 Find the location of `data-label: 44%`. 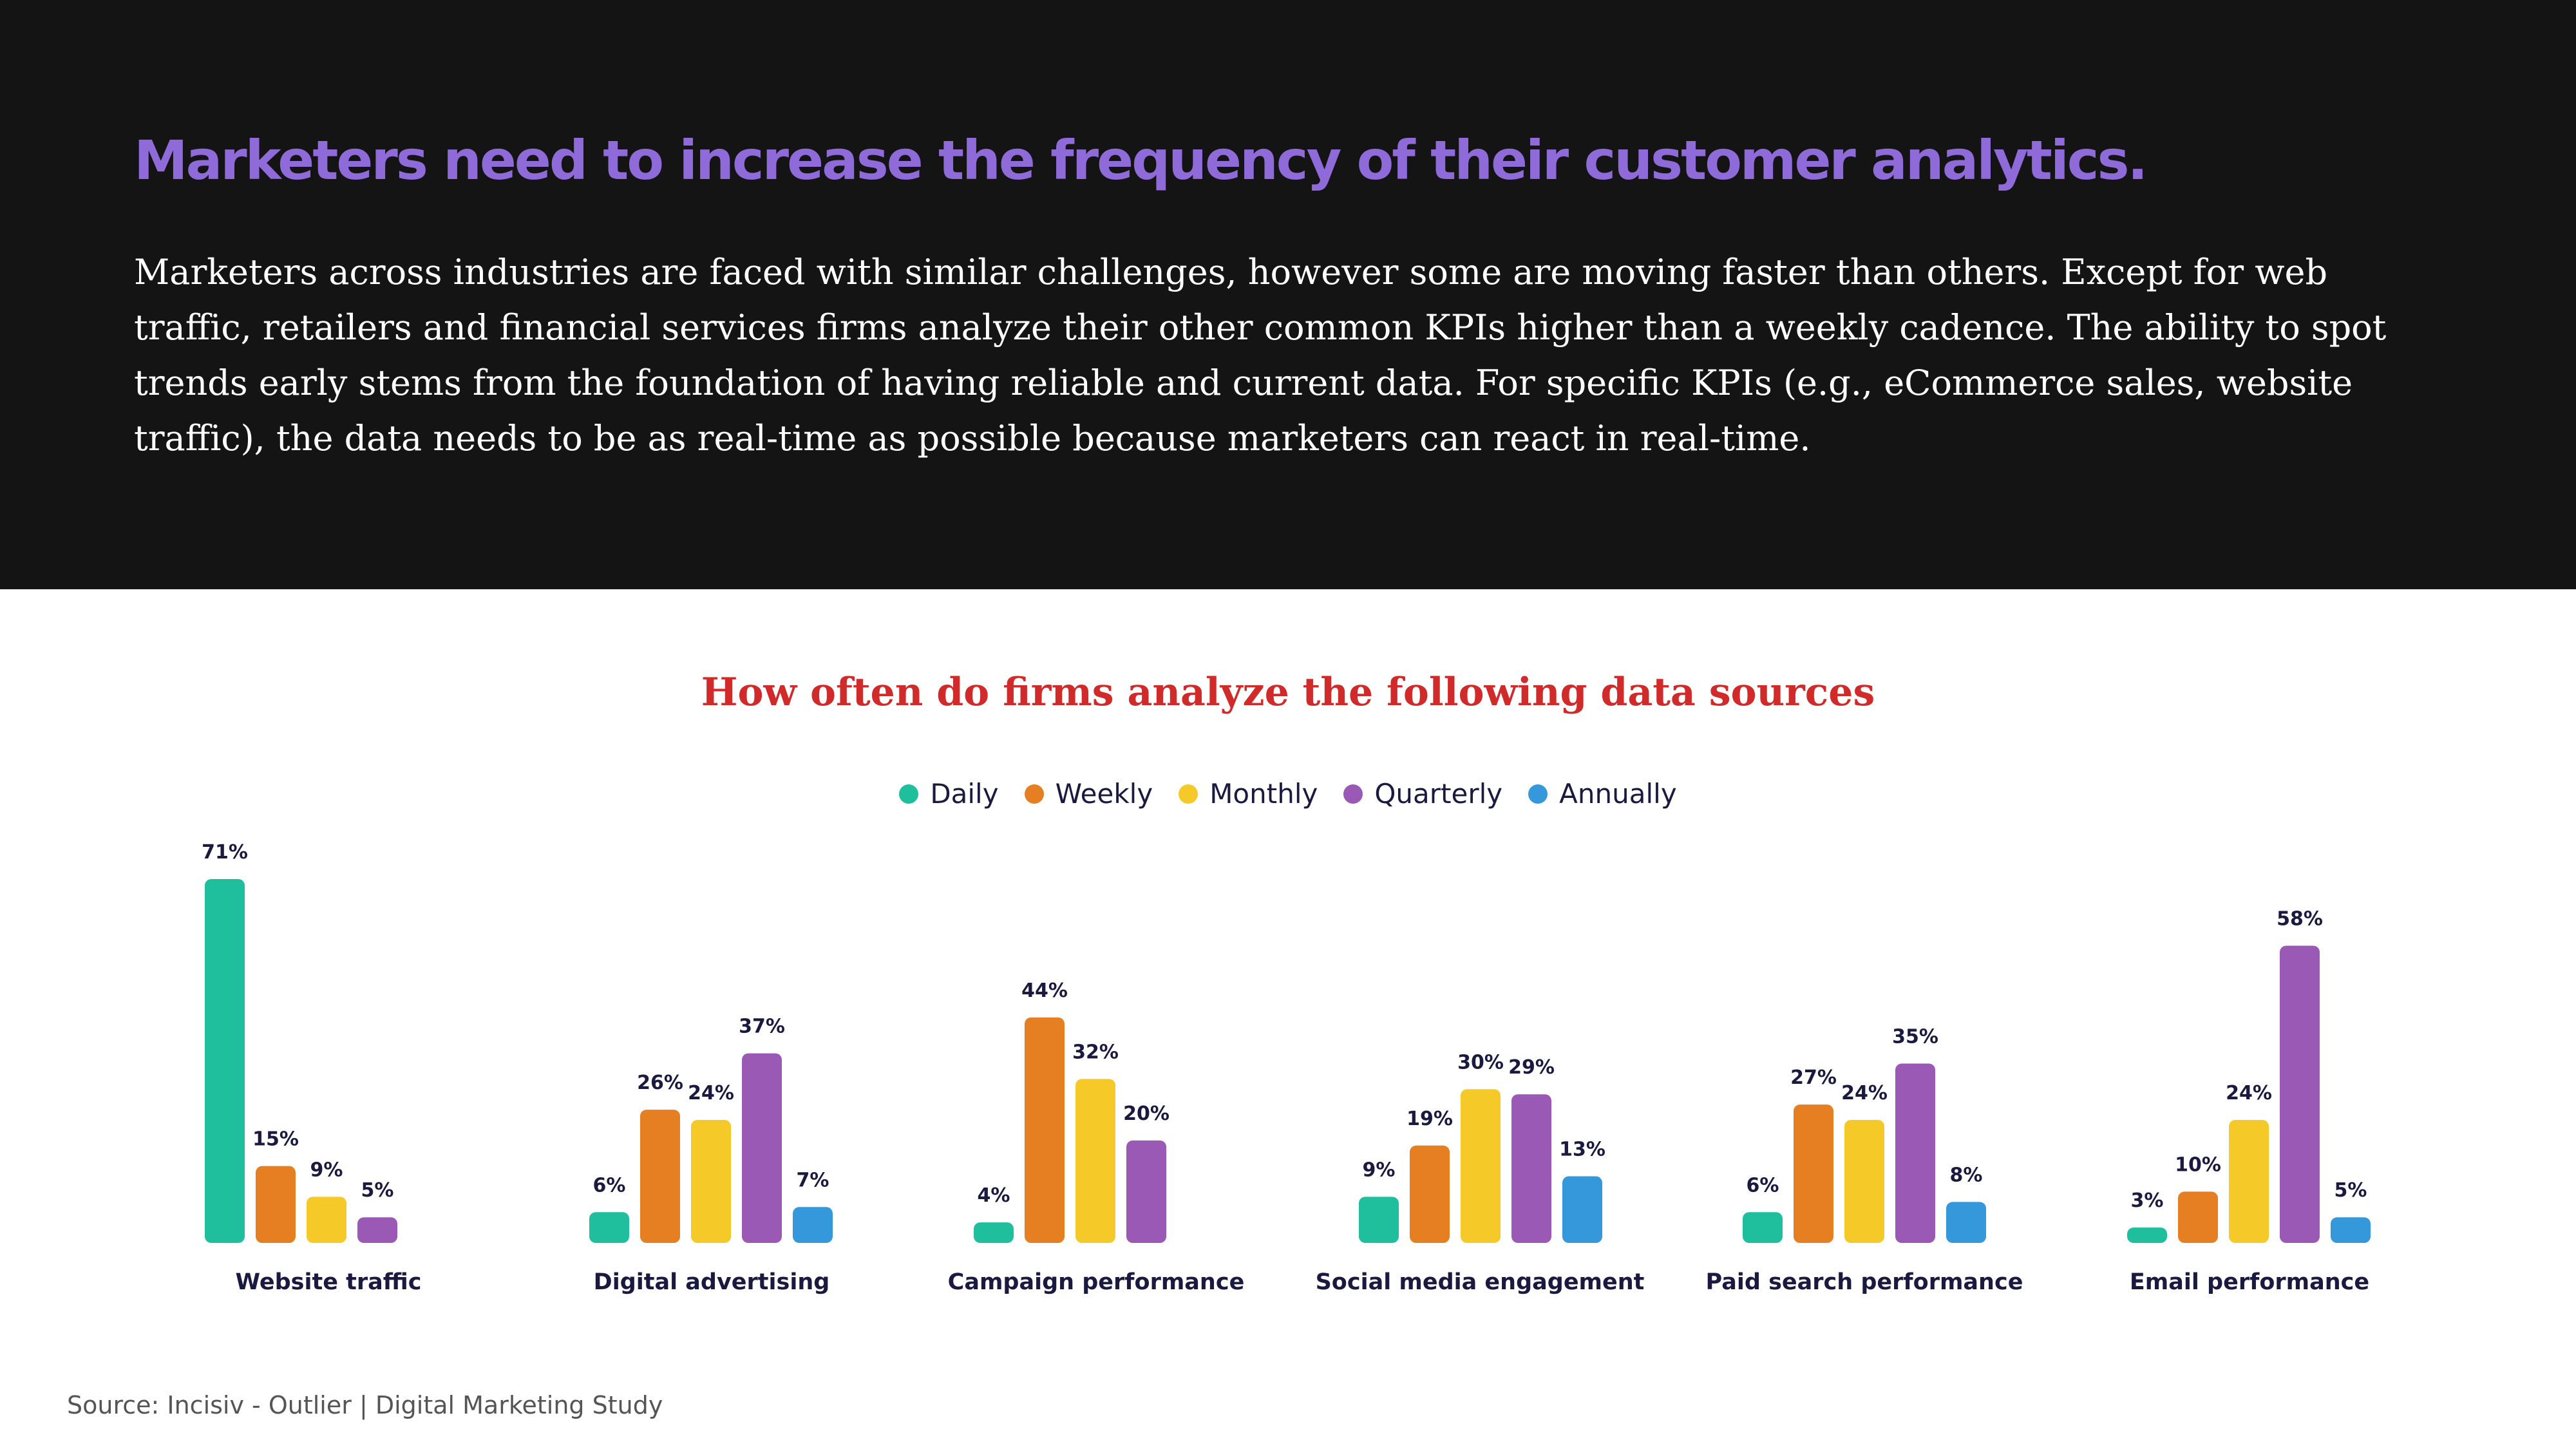

data-label: 44% is located at coordinates (1044, 991).